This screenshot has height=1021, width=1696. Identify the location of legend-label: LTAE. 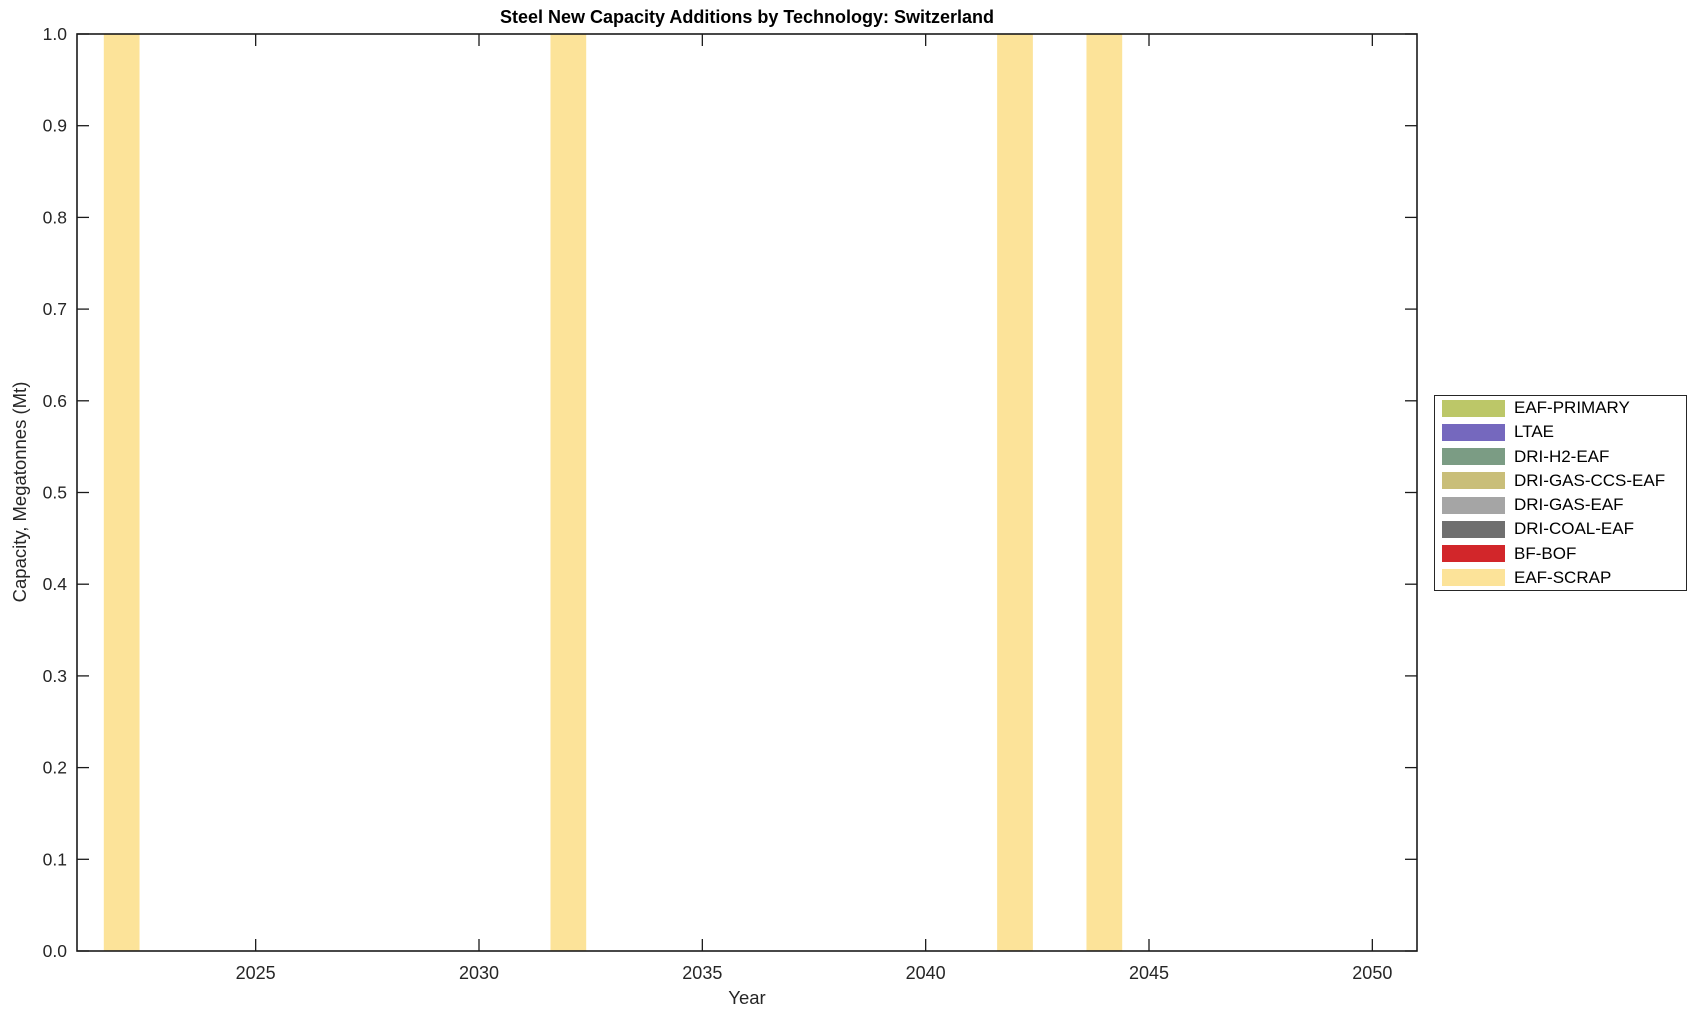
(1534, 432).